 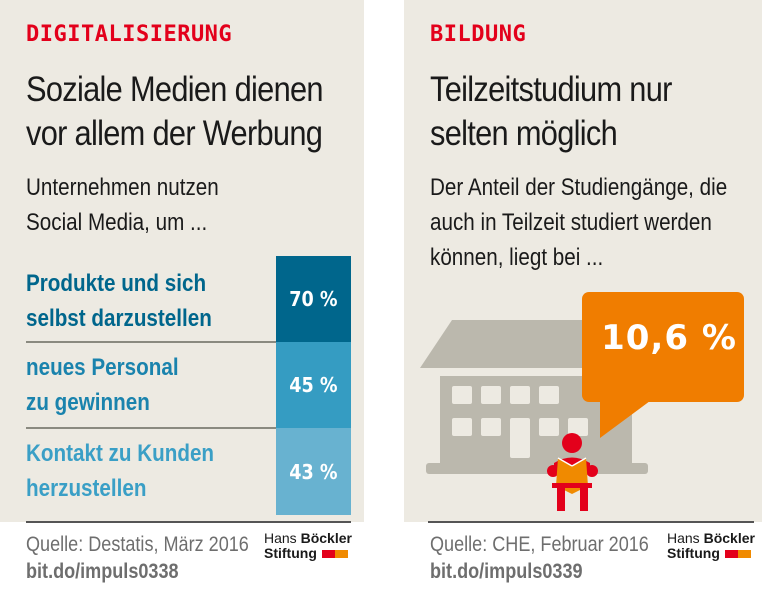 I want to click on value-text: 43 %, so click(x=313, y=471).